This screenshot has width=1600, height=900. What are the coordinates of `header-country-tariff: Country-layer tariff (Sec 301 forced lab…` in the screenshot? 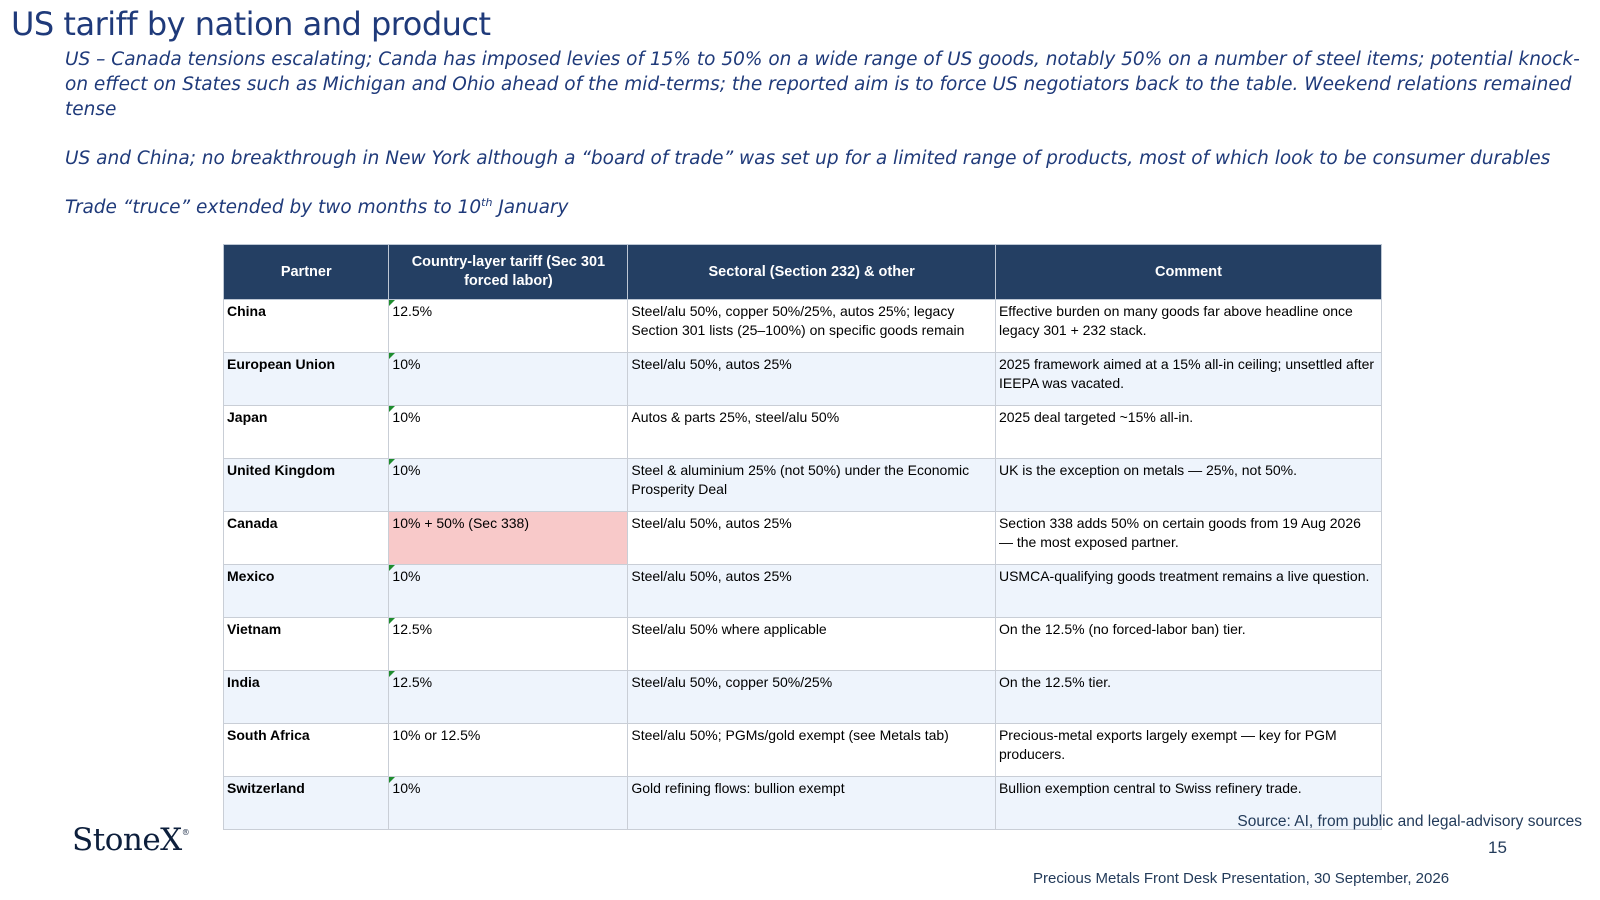 It's located at (508, 272).